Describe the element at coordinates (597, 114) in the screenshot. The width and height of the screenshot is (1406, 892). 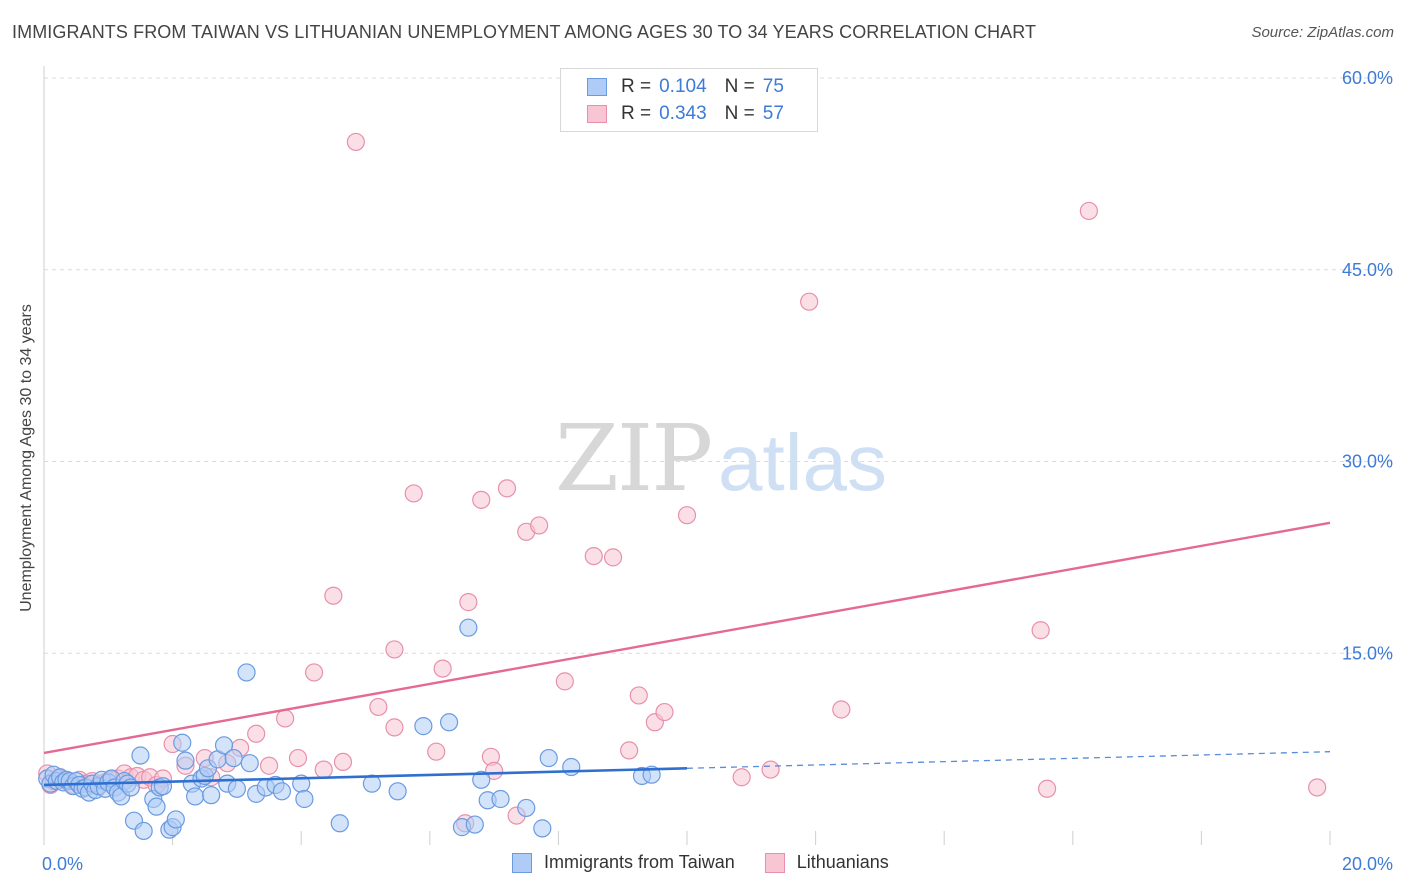
I see `legend-swatch-lithuanians` at that location.